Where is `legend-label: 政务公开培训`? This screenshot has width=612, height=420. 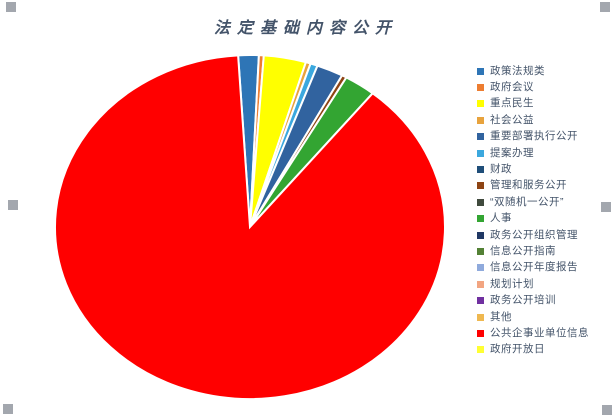 legend-label: 政务公开培训 is located at coordinates (523, 300).